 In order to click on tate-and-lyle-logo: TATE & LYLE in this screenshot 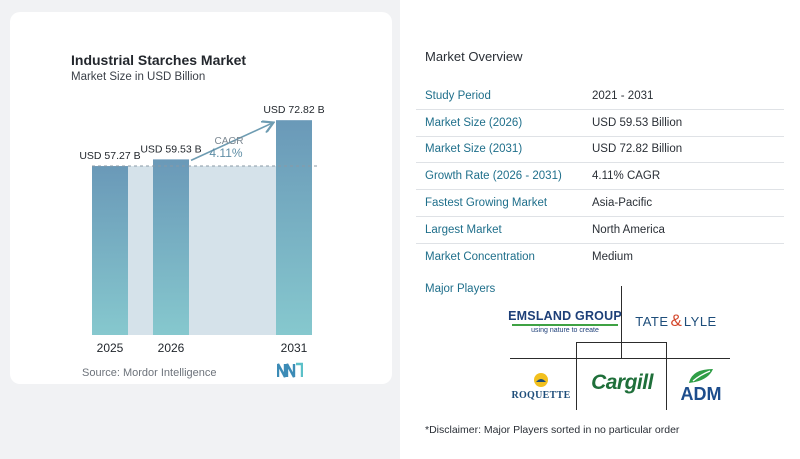, I will do `click(676, 321)`.